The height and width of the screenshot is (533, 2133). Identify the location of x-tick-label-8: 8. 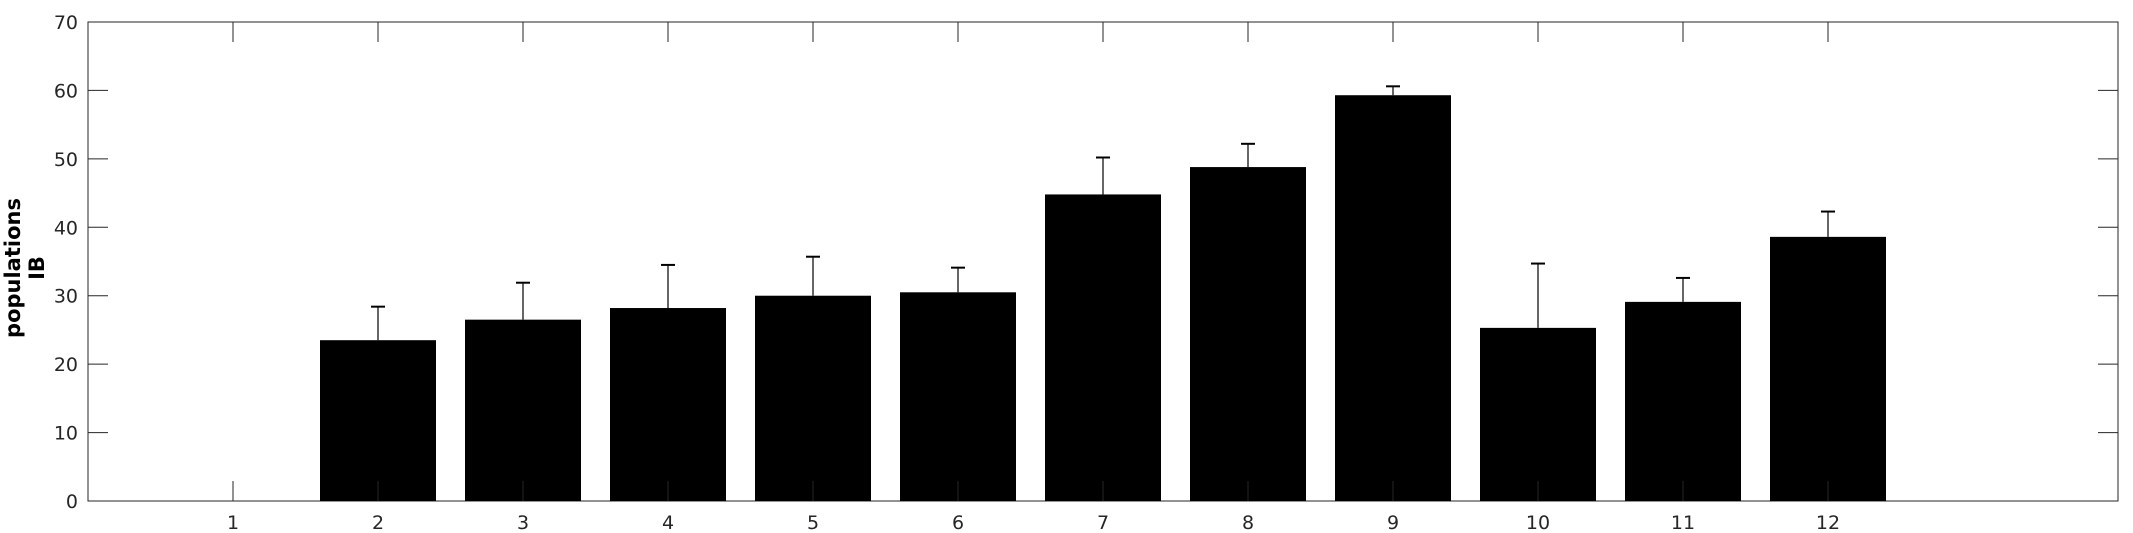
(1248, 522).